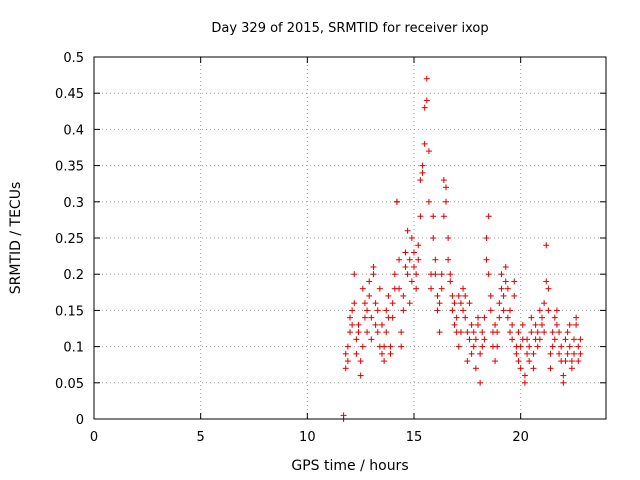 The height and width of the screenshot is (480, 640). Describe the element at coordinates (201, 437) in the screenshot. I see `x-tick-label: 5` at that location.